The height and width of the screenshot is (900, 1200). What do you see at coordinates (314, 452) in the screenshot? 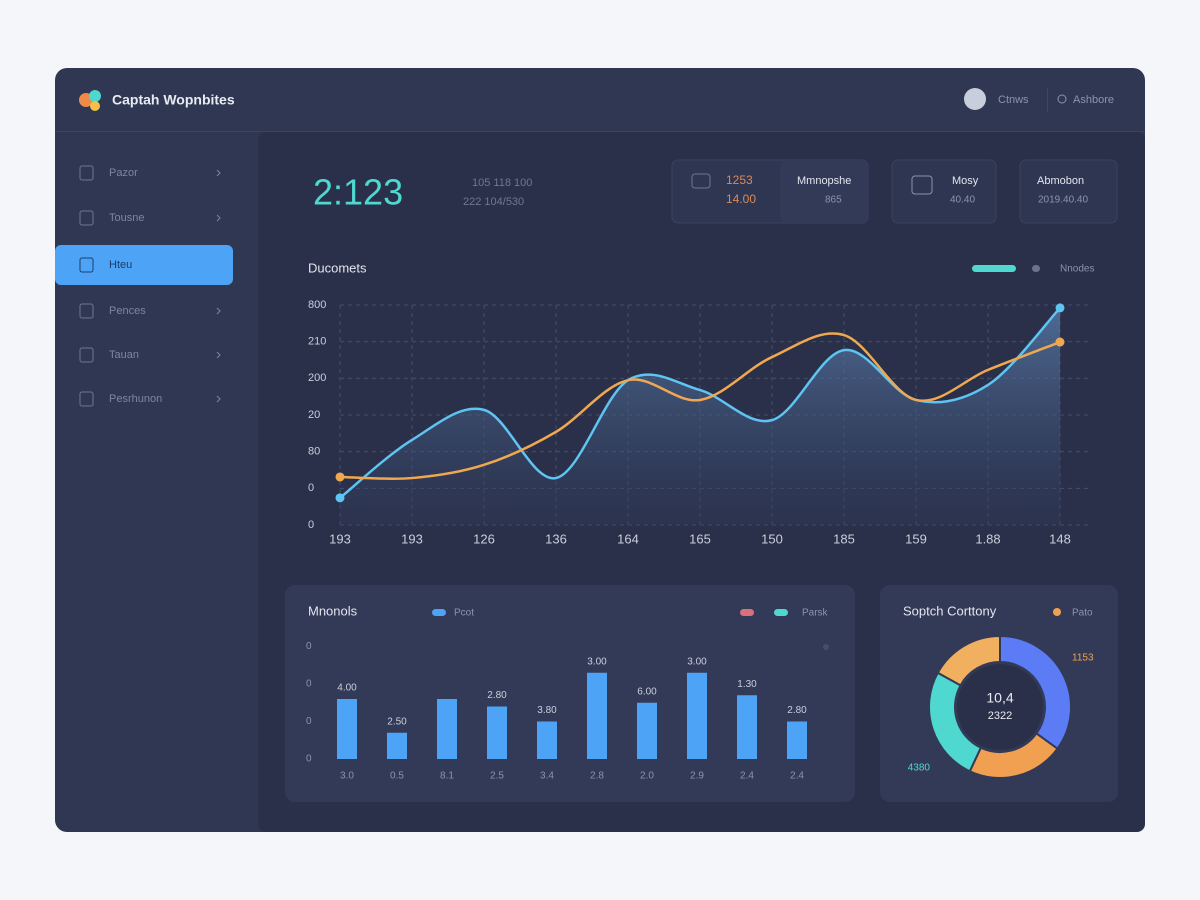
I see `y-tick-label: 80` at bounding box center [314, 452].